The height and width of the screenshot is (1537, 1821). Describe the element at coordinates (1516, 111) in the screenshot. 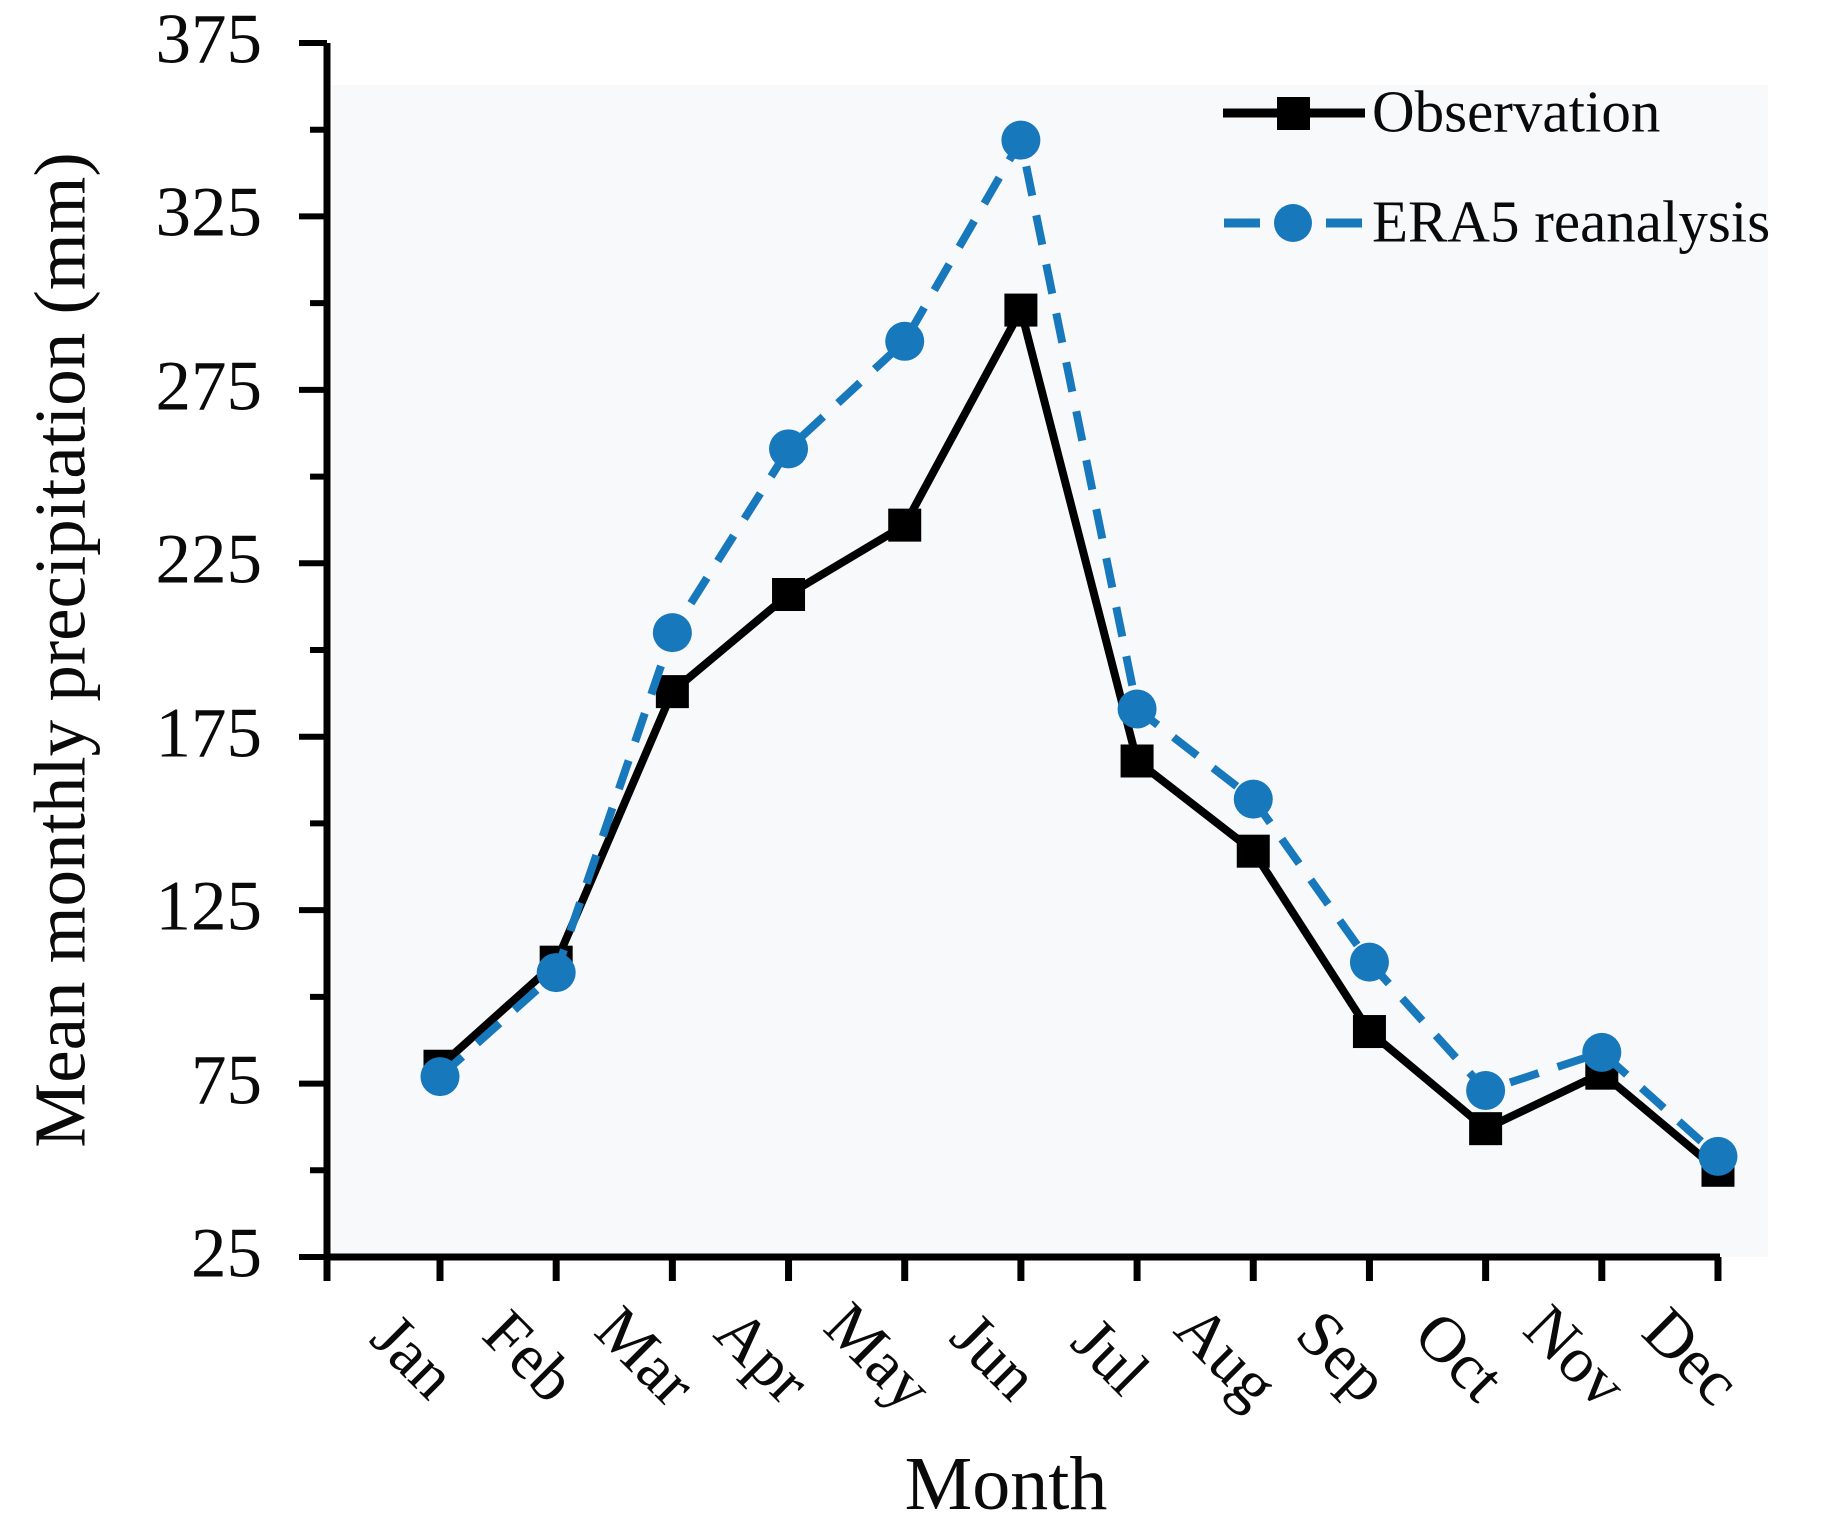

I see `legend-observation-label: Observation` at that location.